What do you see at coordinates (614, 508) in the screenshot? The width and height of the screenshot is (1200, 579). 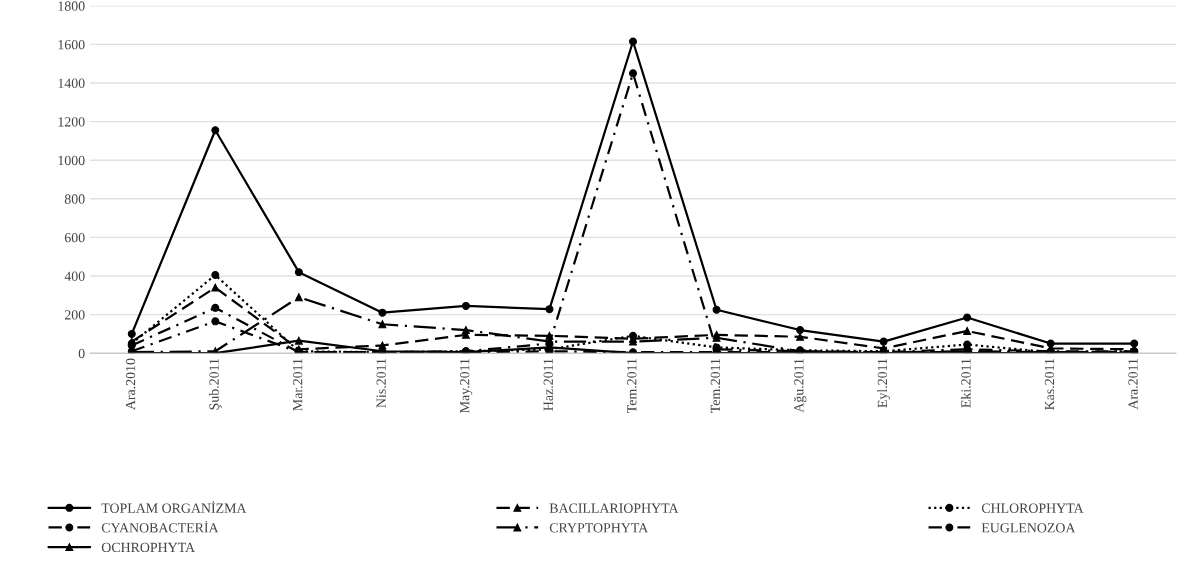 I see `legend-label: BACILLARIOPHYTA` at bounding box center [614, 508].